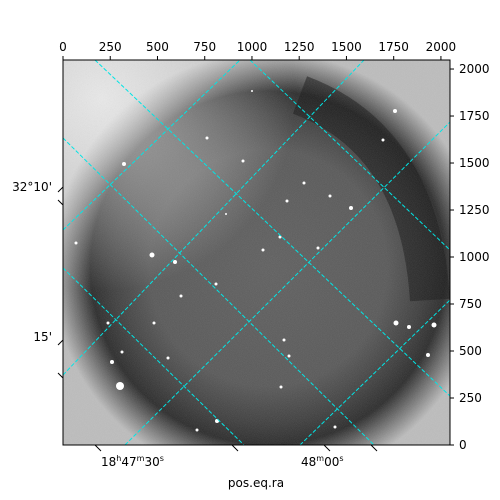  I want to click on top-pixel-axis: 0 250 500 750 1000 1250 1500 1750 2000, so click(257, 50).